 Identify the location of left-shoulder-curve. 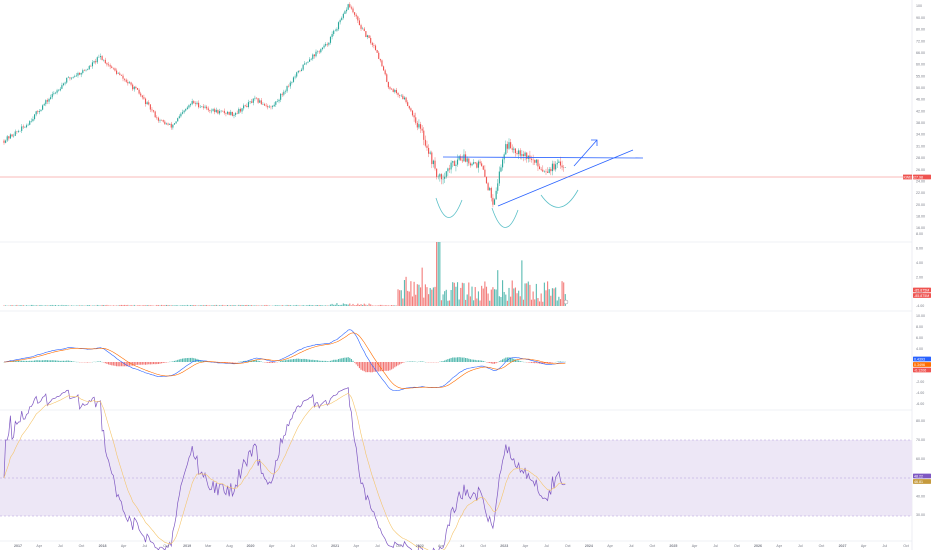
(449, 207).